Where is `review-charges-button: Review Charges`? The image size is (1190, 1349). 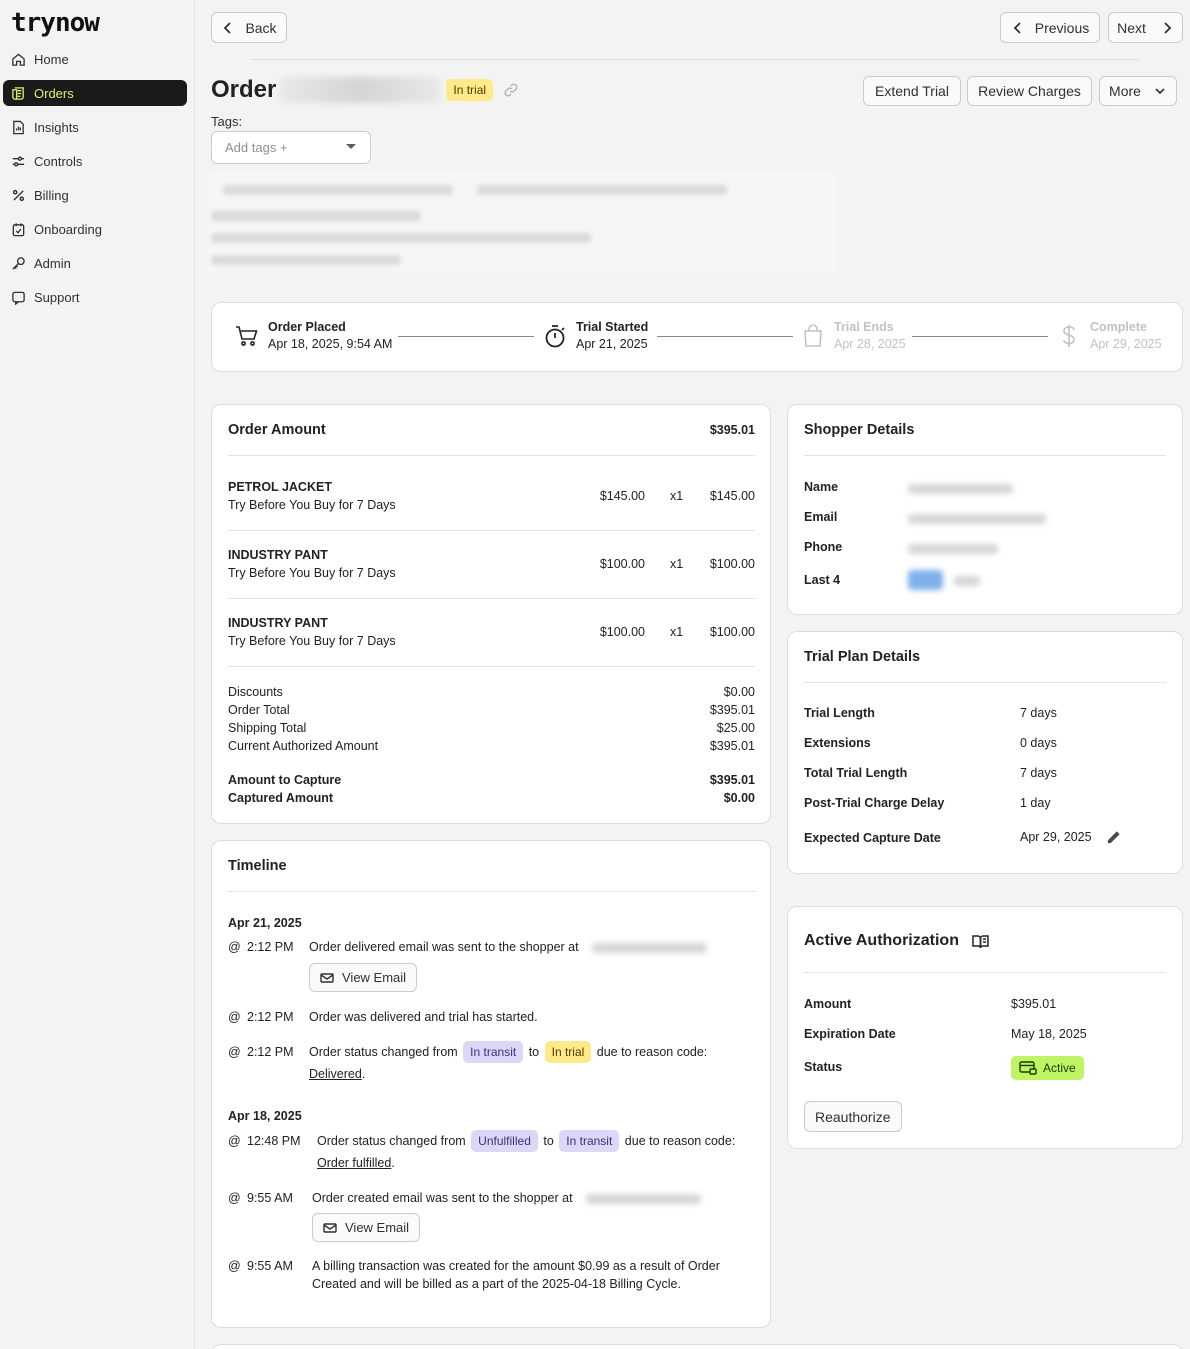
review-charges-button: Review Charges is located at coordinates (1029, 91).